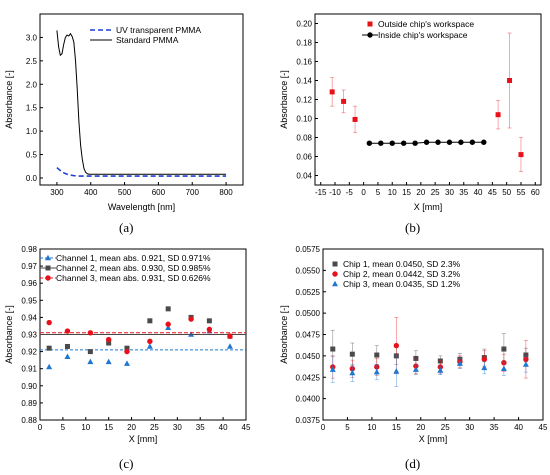 The width and height of the screenshot is (550, 475). I want to click on panel-b-caption: (b), so click(413, 227).